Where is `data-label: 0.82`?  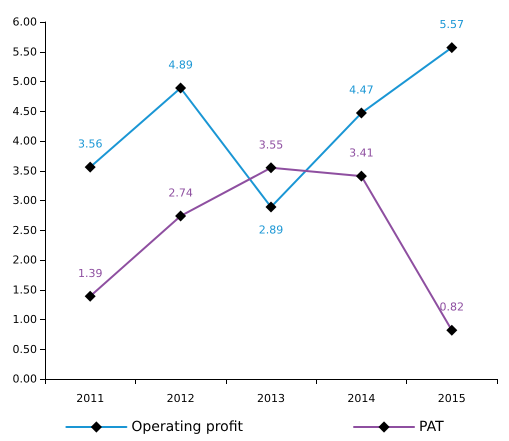
data-label: 0.82 is located at coordinates (452, 307).